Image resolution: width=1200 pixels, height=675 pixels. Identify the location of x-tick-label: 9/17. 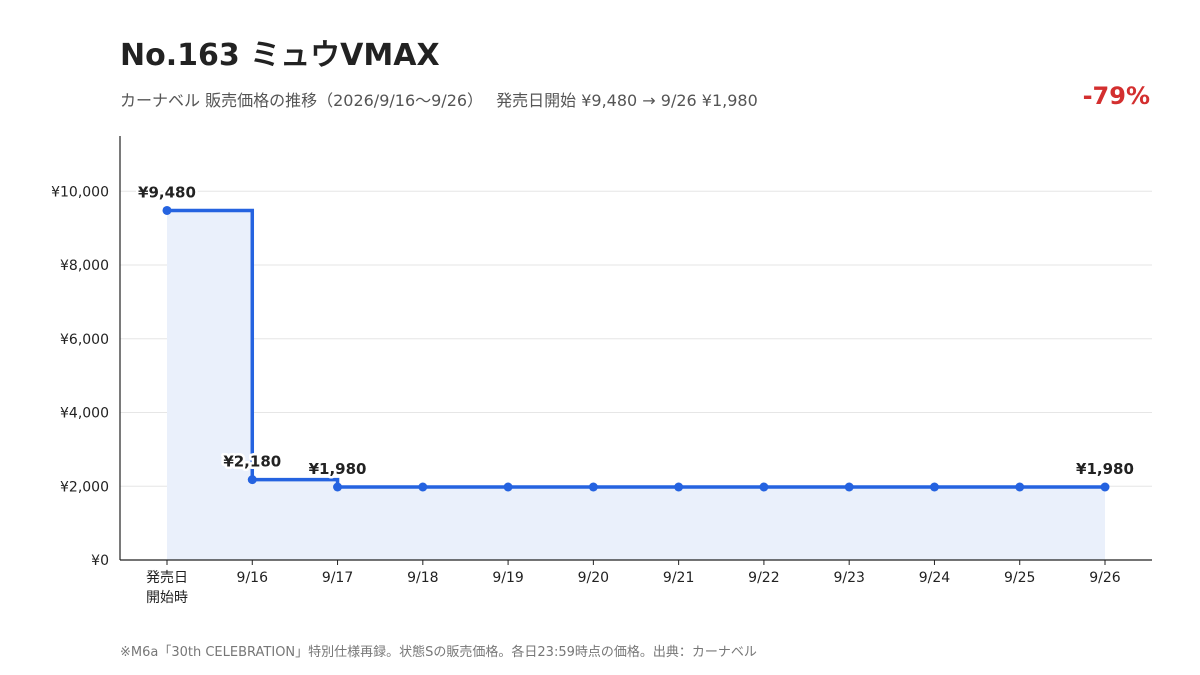
(337, 578).